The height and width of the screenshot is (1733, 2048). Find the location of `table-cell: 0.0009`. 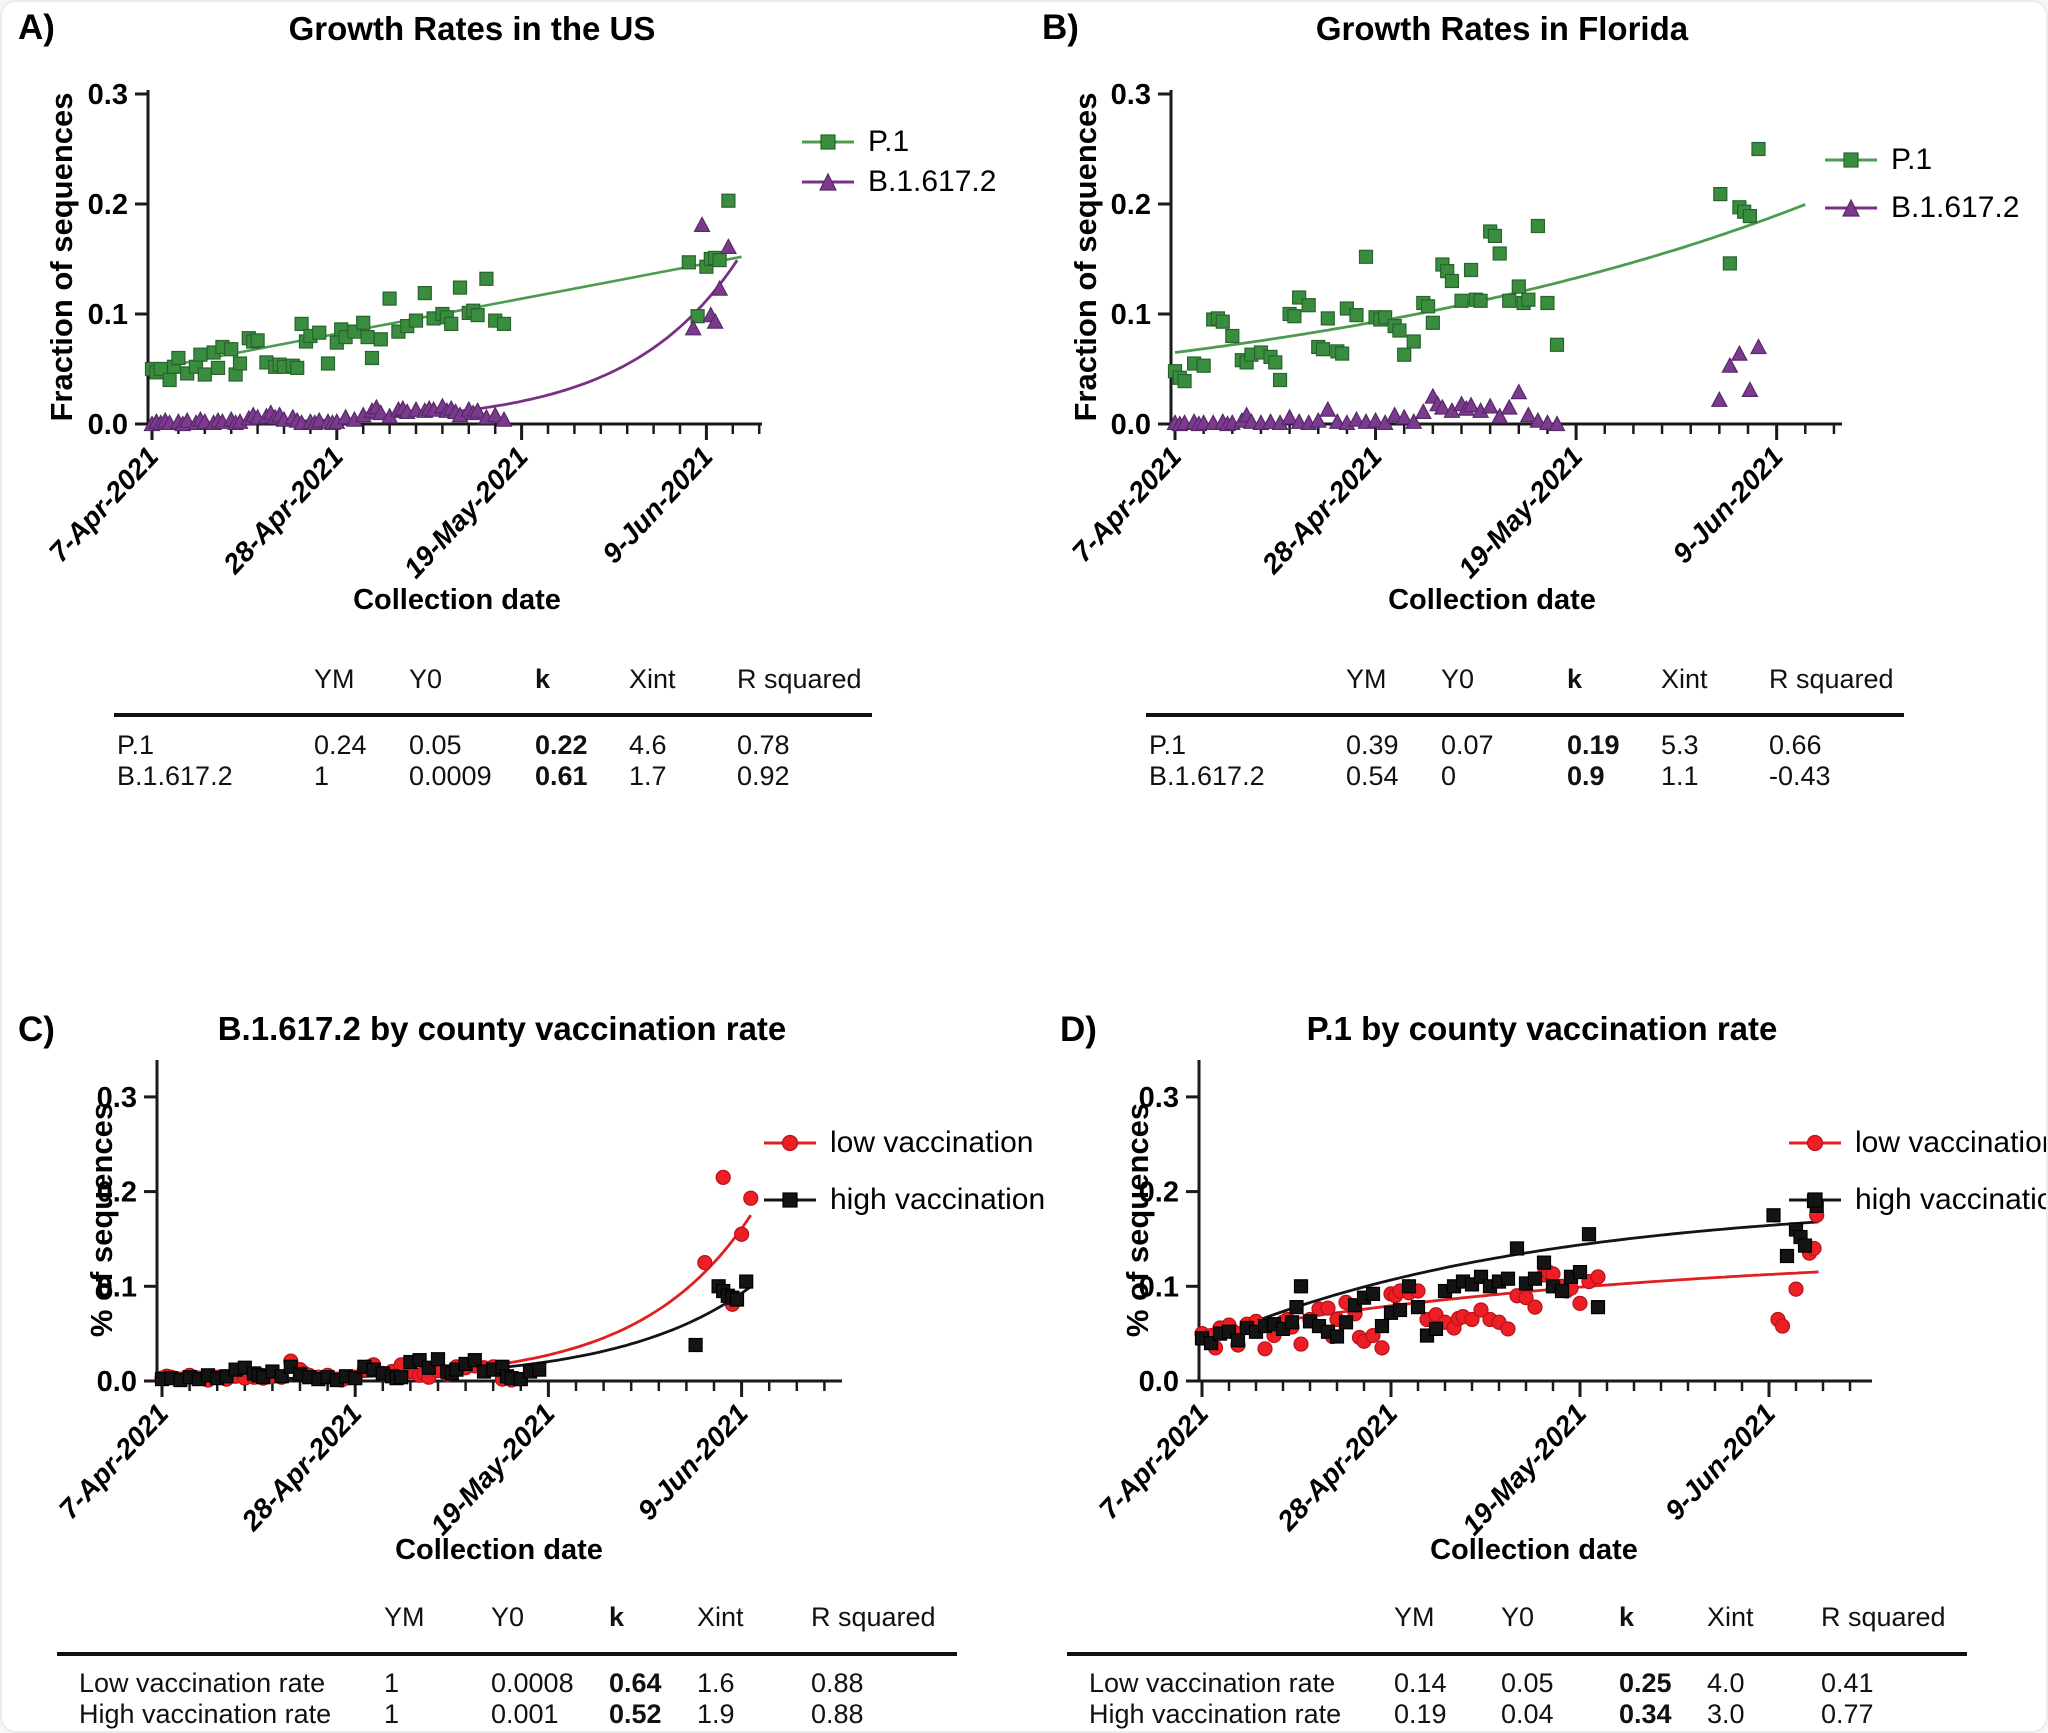

table-cell: 0.0009 is located at coordinates (450, 776).